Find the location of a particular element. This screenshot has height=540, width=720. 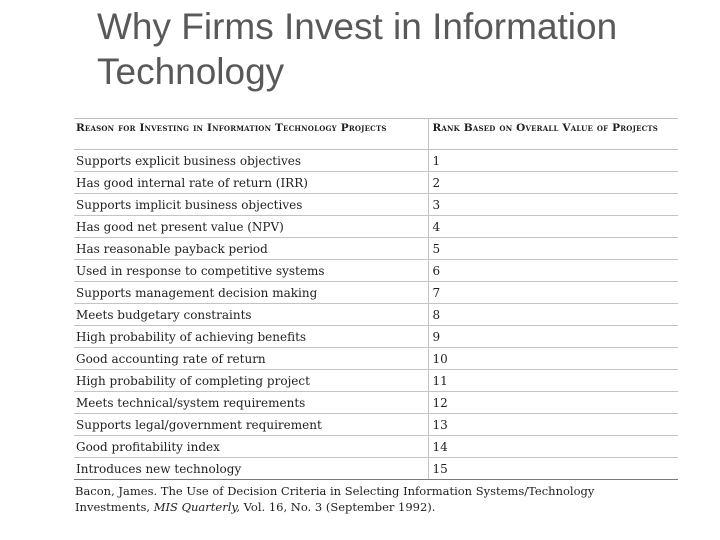

header-rank: Rank Based on Overall Value of Projects is located at coordinates (552, 134).